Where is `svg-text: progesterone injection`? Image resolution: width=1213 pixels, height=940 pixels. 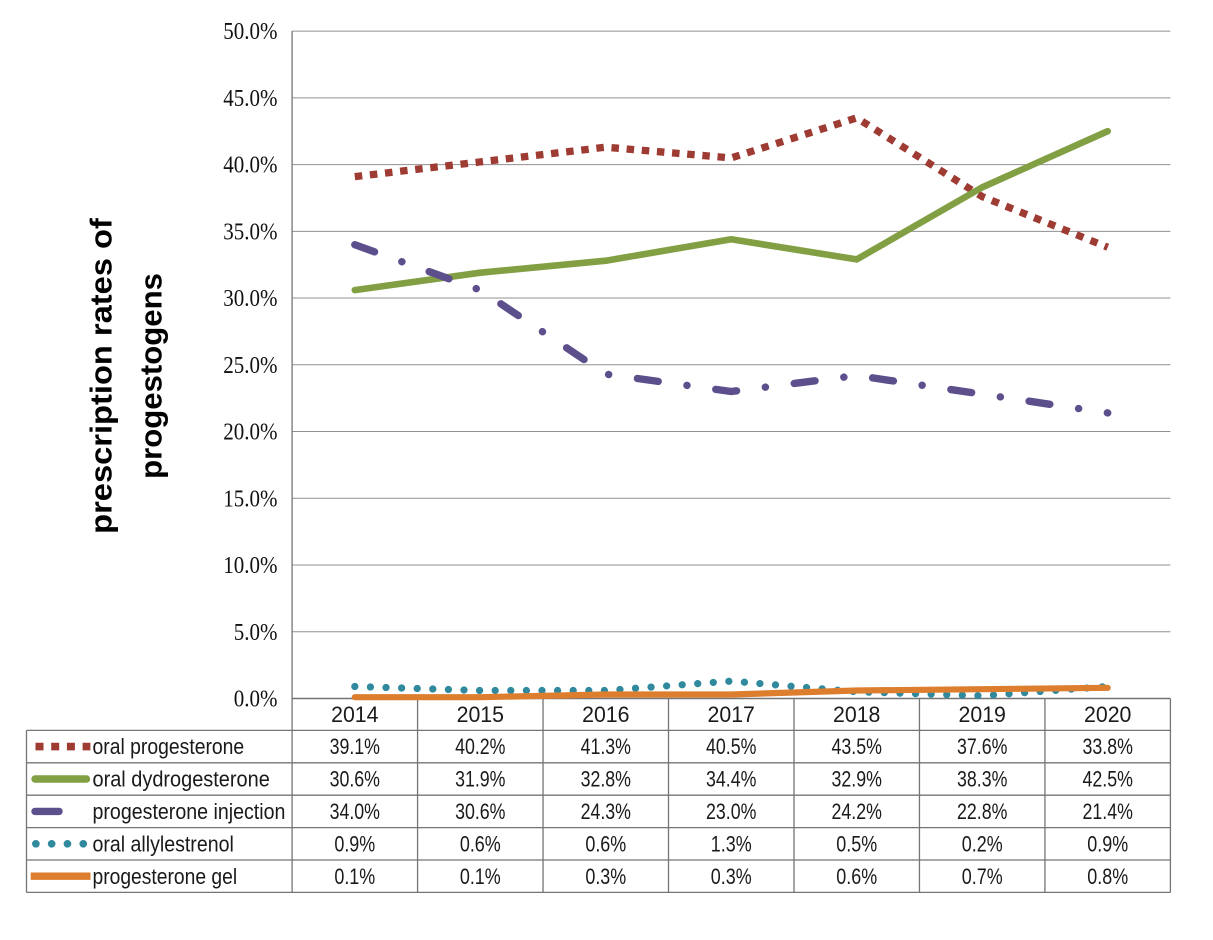
svg-text: progesterone injection is located at coordinates (189, 811).